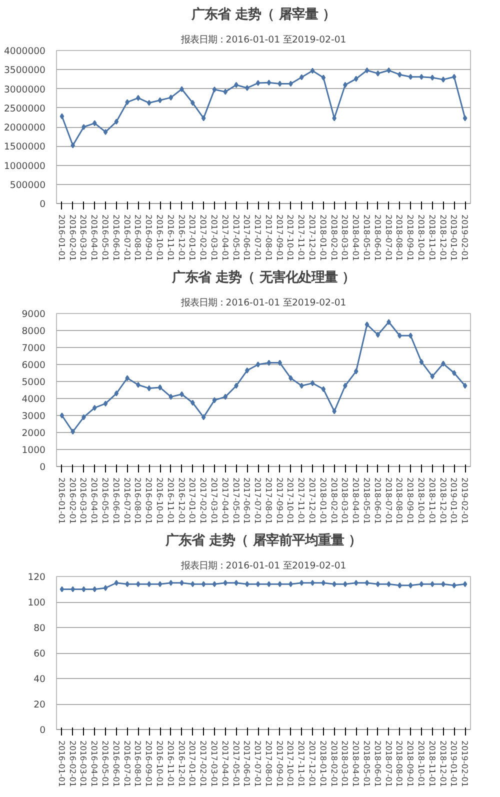  What do you see at coordinates (25, 147) in the screenshot?
I see `y-tick-label: 1500000` at bounding box center [25, 147].